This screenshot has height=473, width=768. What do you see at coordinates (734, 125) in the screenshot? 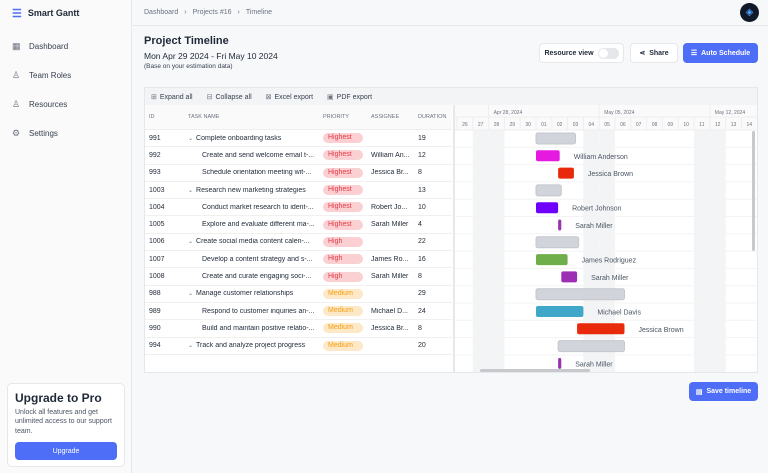
I see `day-label: 13` at bounding box center [734, 125].